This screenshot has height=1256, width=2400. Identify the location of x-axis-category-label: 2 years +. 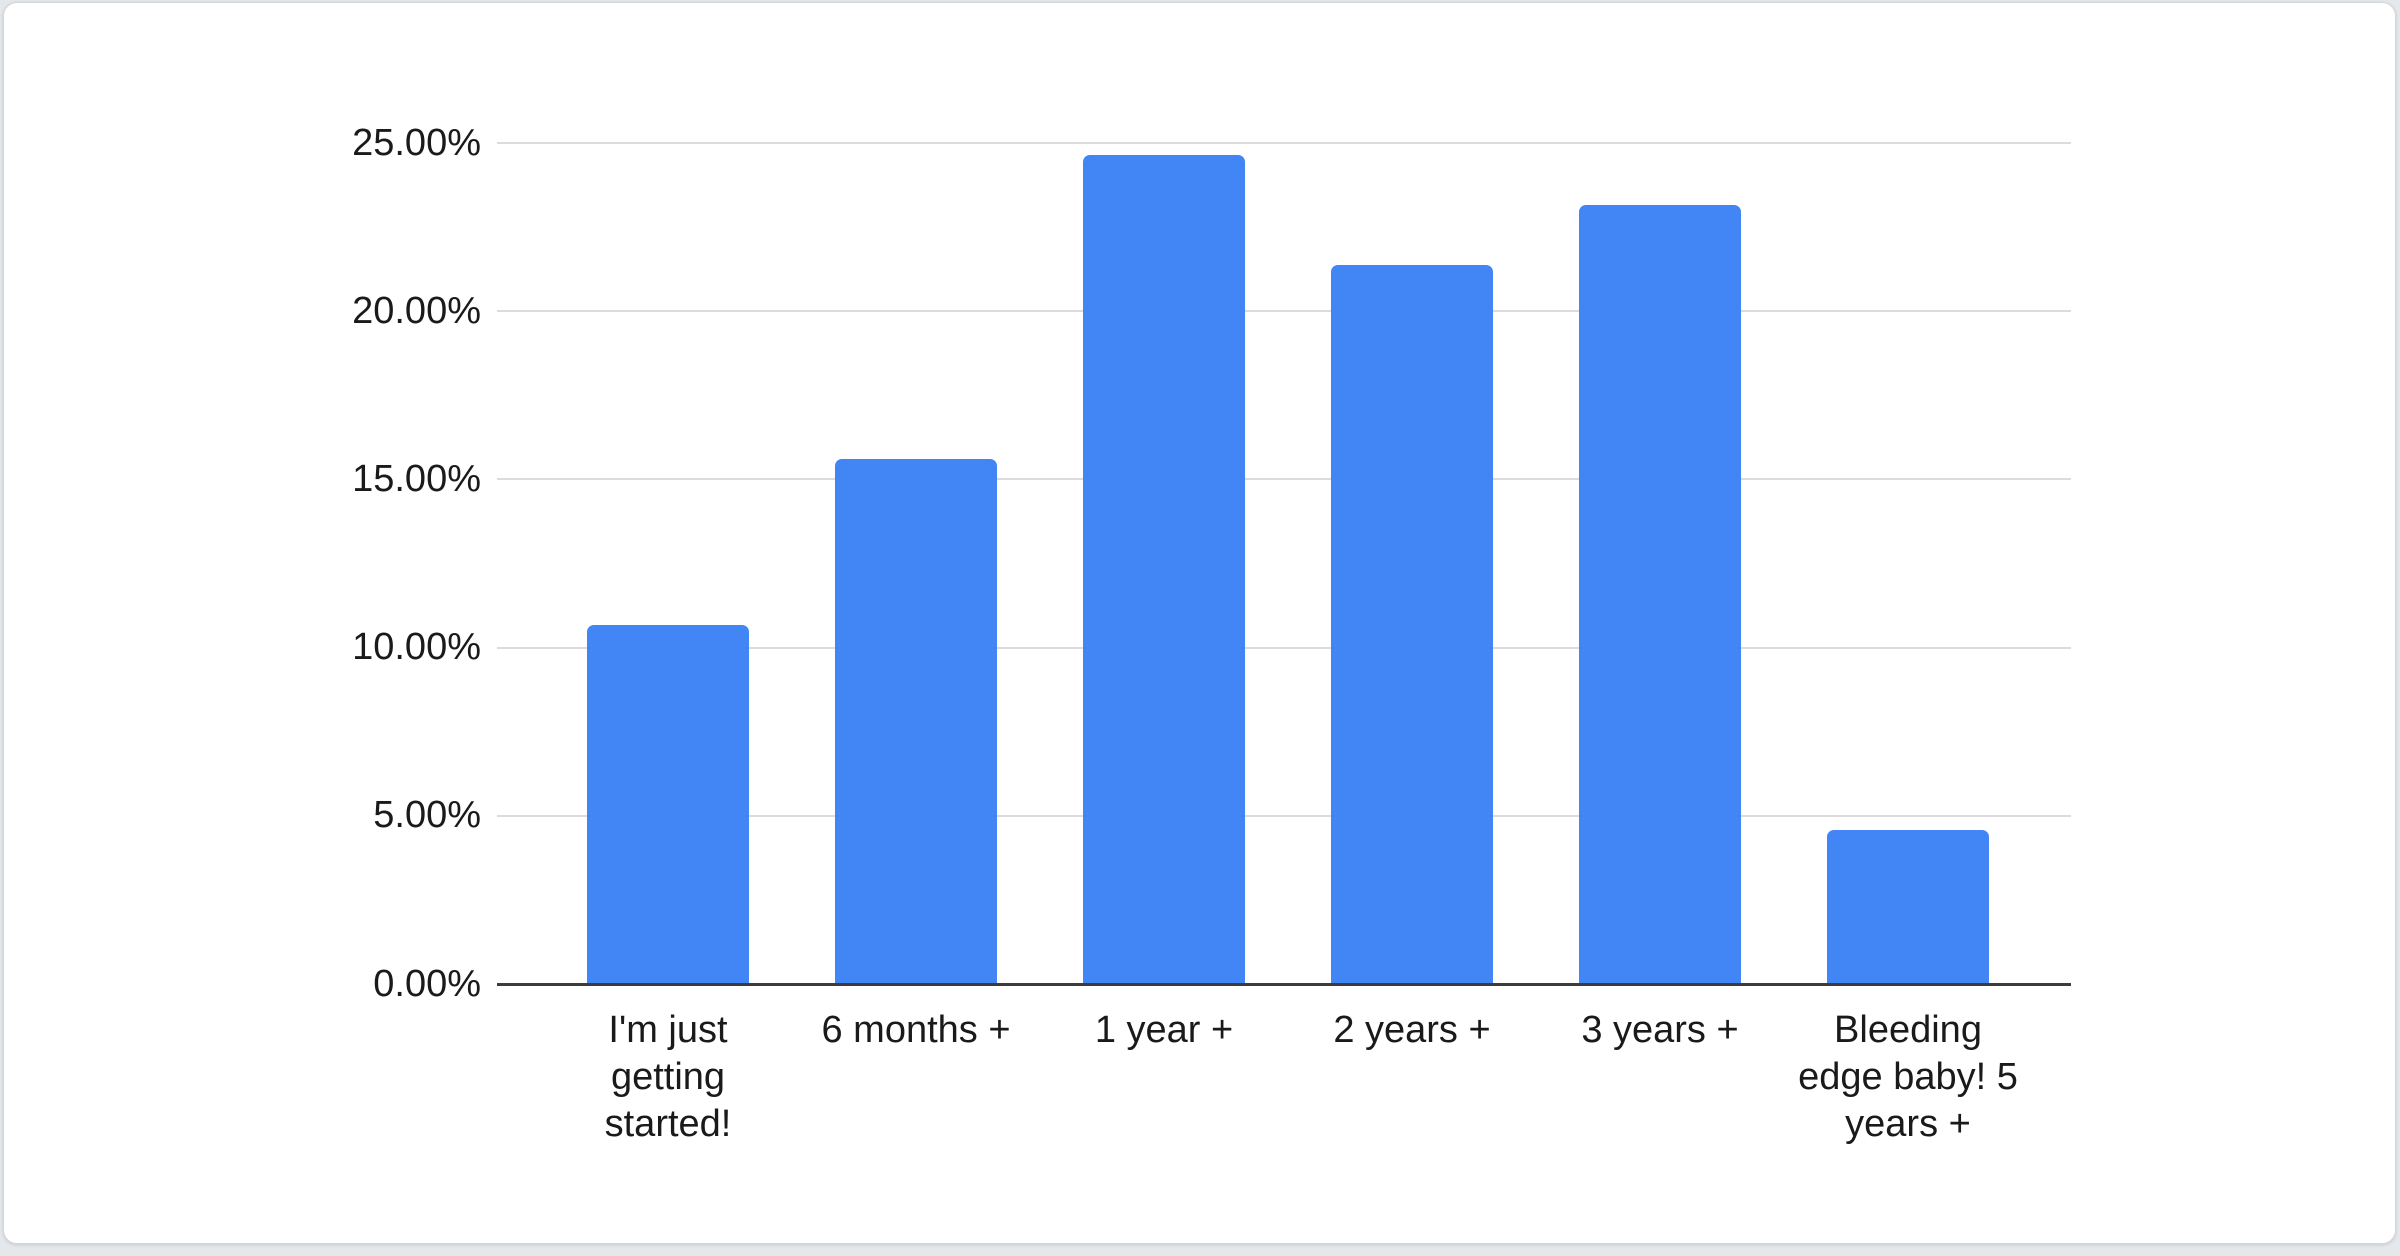
(1412, 1030).